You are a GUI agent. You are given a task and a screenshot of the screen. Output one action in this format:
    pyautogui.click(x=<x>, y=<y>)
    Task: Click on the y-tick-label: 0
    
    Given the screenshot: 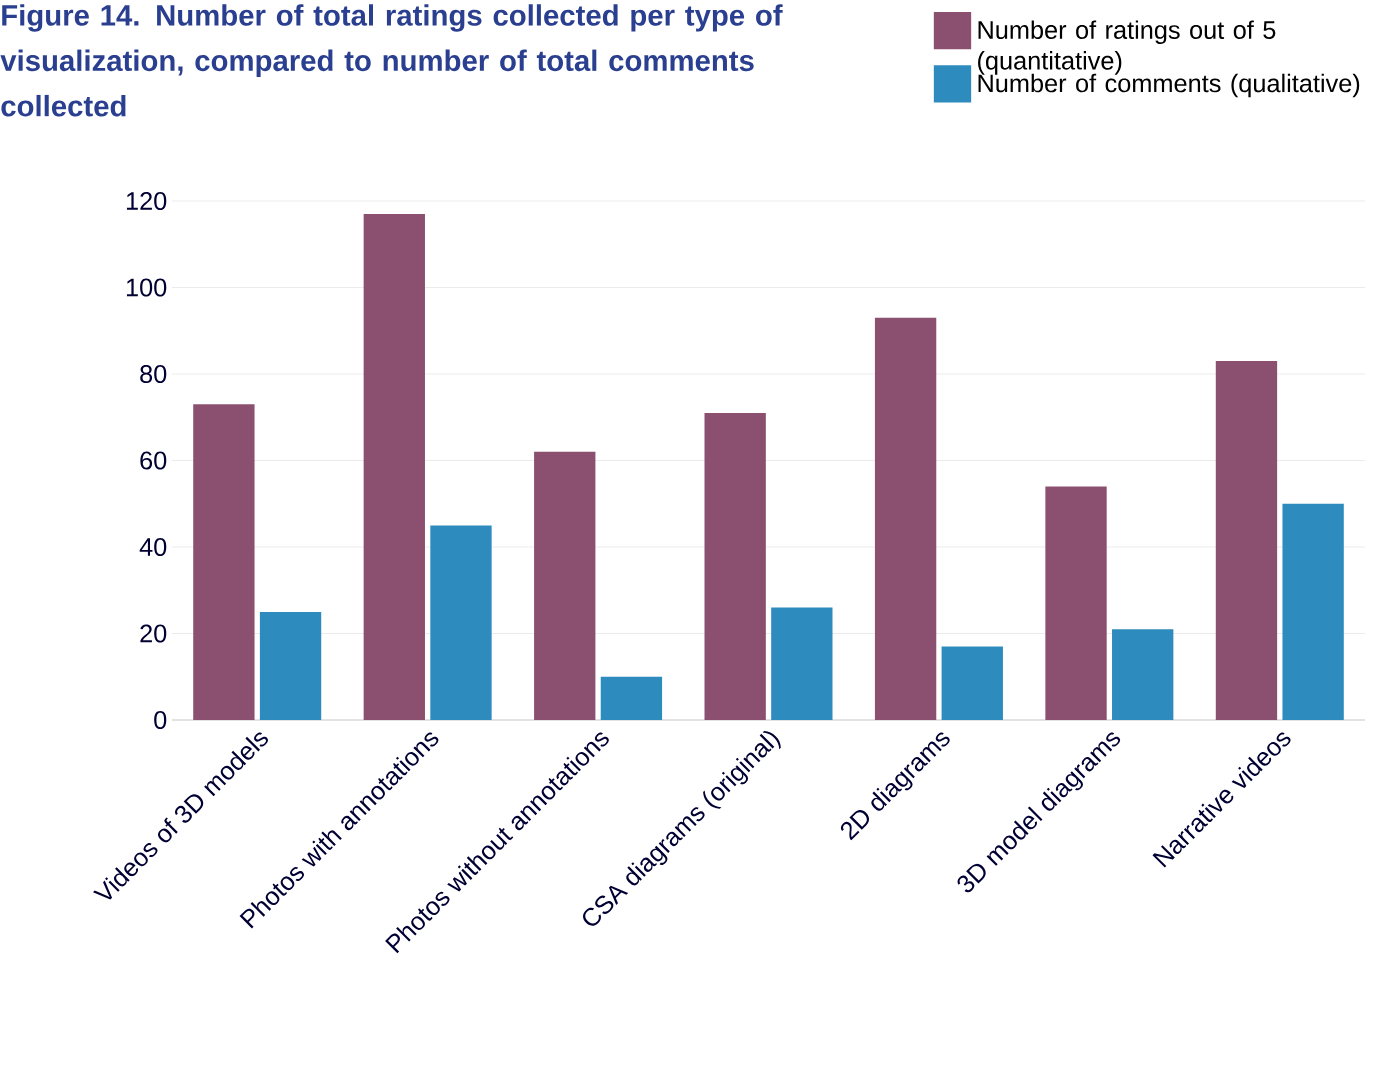 What is the action you would take?
    pyautogui.click(x=160, y=720)
    